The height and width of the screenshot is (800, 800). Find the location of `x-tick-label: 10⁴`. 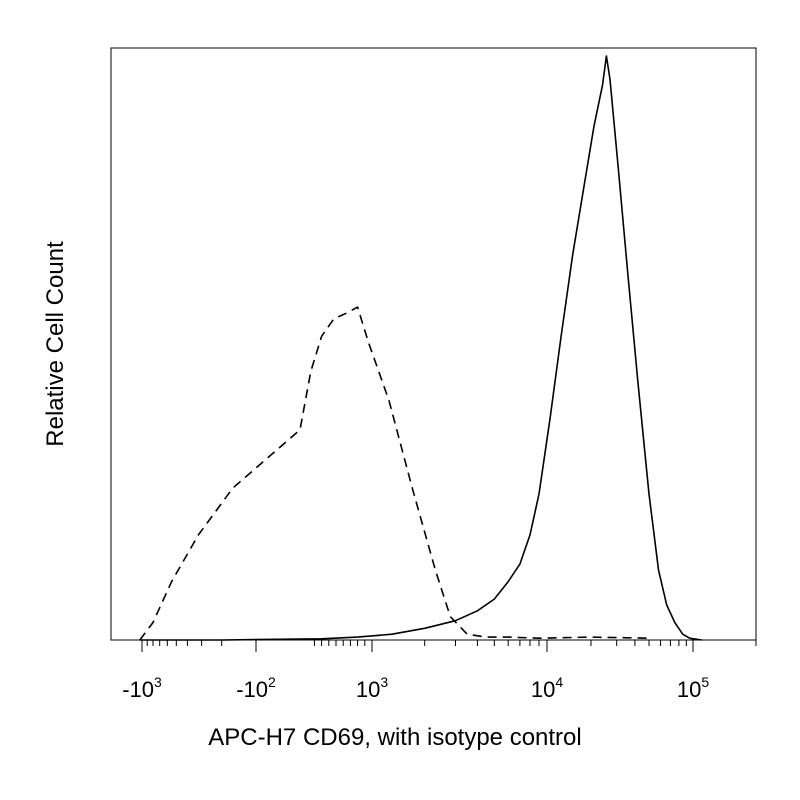

x-tick-label: 10⁴ is located at coordinates (547, 688).